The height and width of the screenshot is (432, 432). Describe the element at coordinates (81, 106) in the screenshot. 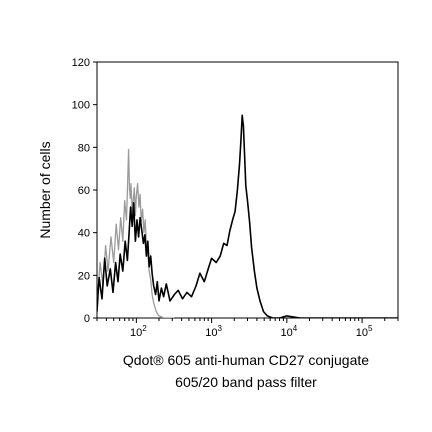

I see `y-tick-label: 100` at that location.